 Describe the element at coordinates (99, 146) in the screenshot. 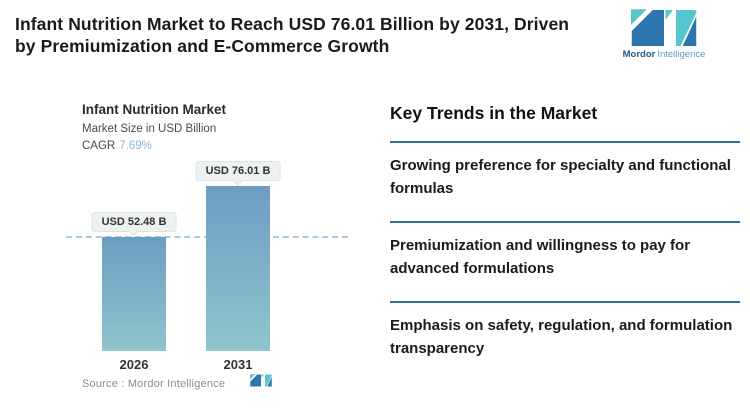

I see `cagr-label: CAGR` at that location.